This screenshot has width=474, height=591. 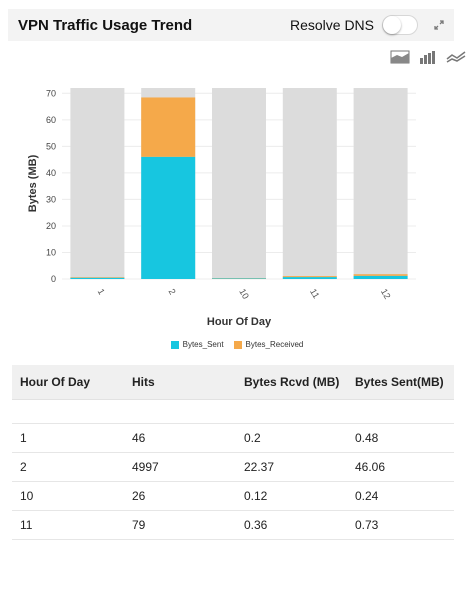 I want to click on cell-bytes-rcvd: 0.36, so click(x=291, y=525).